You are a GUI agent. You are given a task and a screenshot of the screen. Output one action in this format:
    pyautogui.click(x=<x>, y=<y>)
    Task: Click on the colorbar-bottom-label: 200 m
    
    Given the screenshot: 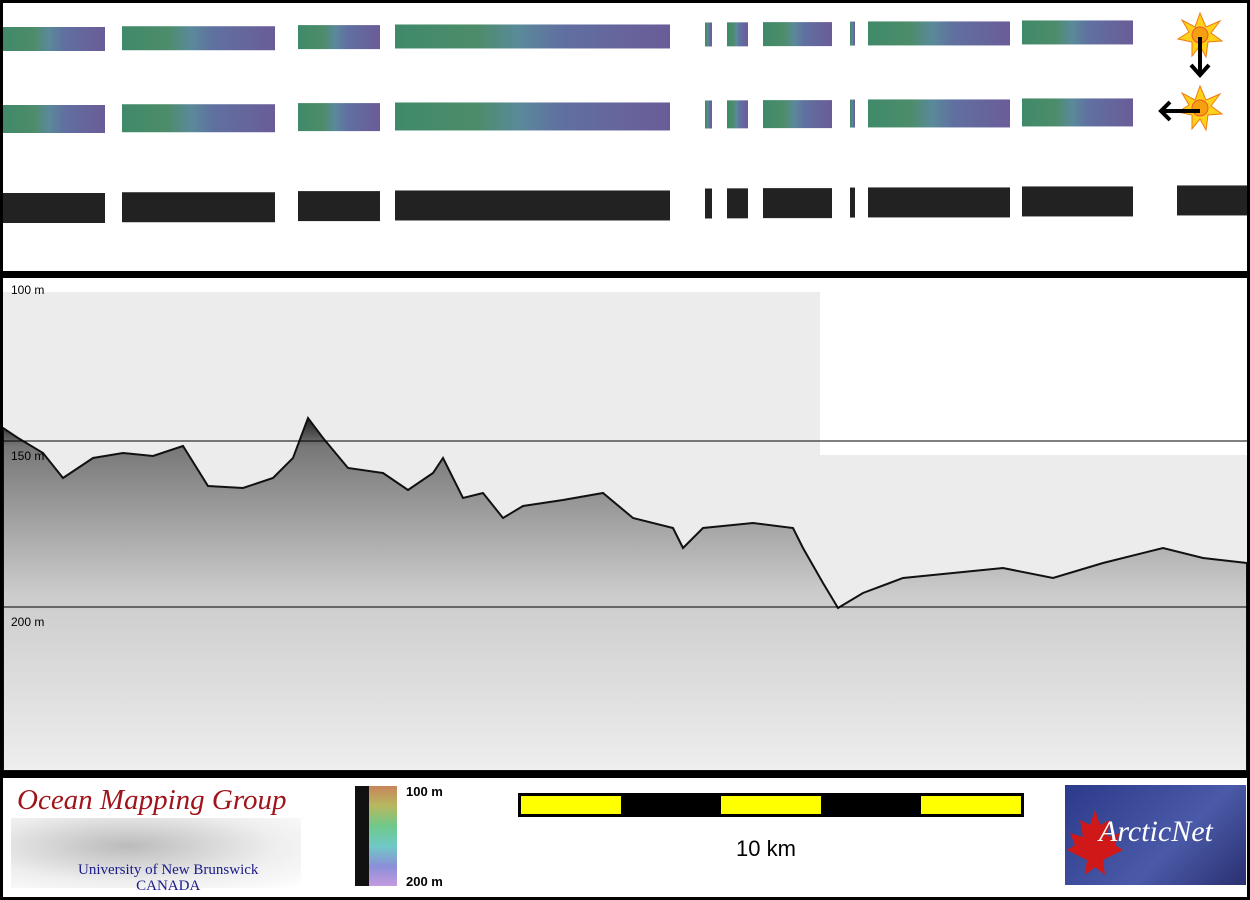 What is the action you would take?
    pyautogui.click(x=424, y=881)
    